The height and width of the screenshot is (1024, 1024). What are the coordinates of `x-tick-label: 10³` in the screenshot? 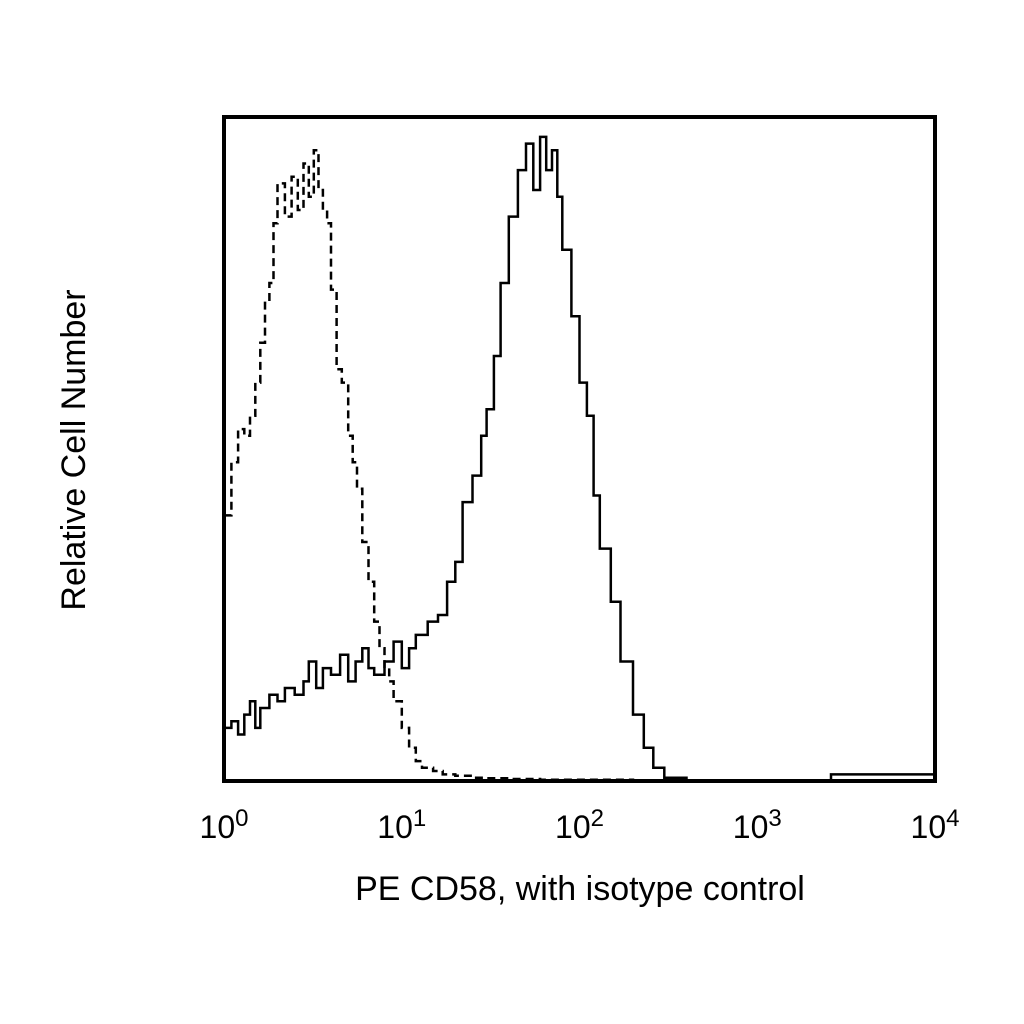 It's located at (757, 825).